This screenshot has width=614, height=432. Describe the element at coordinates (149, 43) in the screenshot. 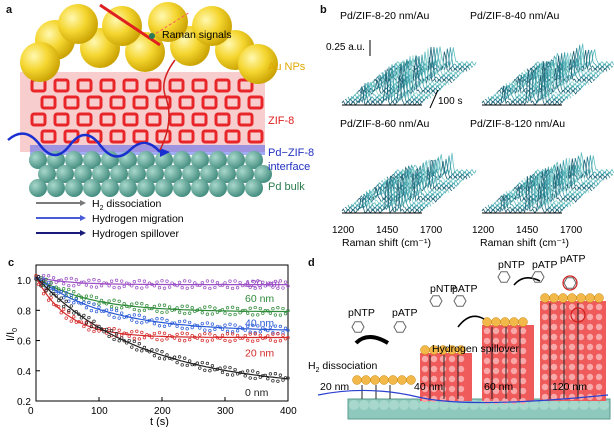

I see `au-nanoparticles` at that location.